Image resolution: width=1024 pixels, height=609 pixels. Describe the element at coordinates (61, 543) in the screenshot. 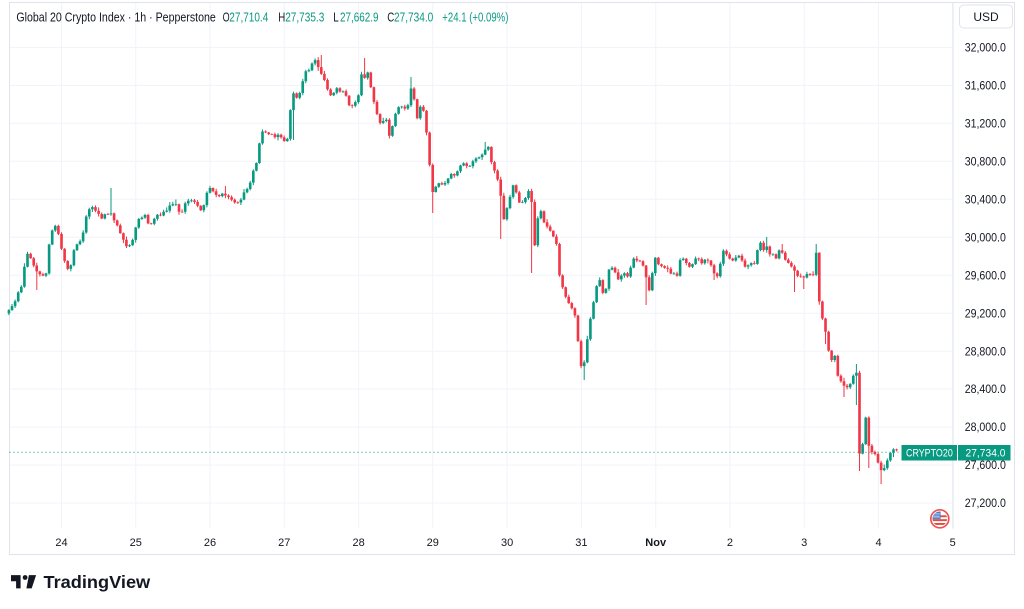

I see `svg-text: 24` at that location.